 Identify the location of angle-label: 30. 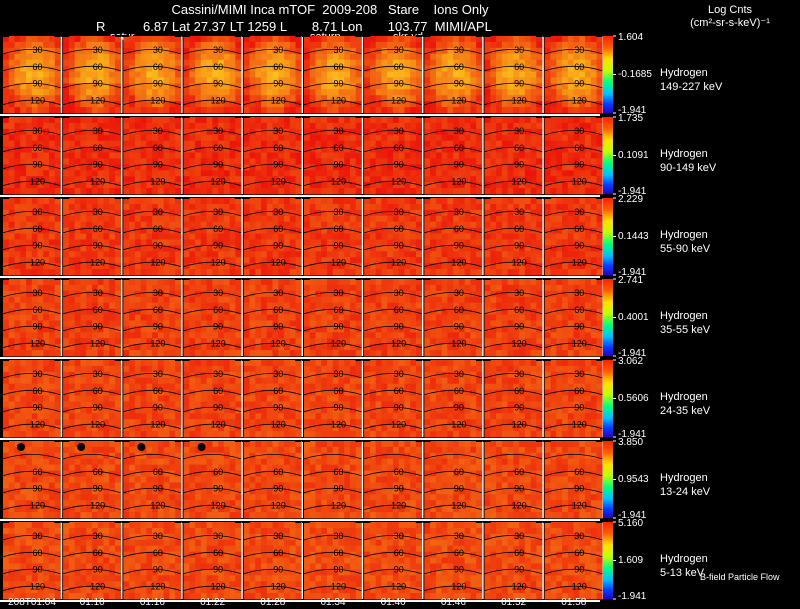
(459, 212).